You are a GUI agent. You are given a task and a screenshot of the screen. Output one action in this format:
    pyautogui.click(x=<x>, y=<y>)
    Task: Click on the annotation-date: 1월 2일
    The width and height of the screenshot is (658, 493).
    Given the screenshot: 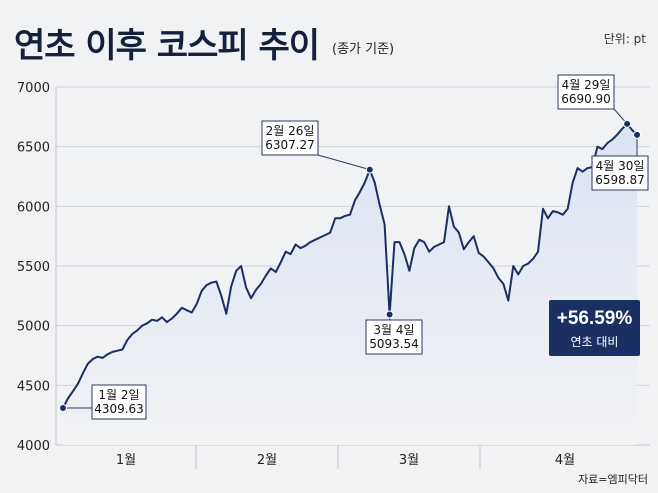 What is the action you would take?
    pyautogui.click(x=118, y=395)
    